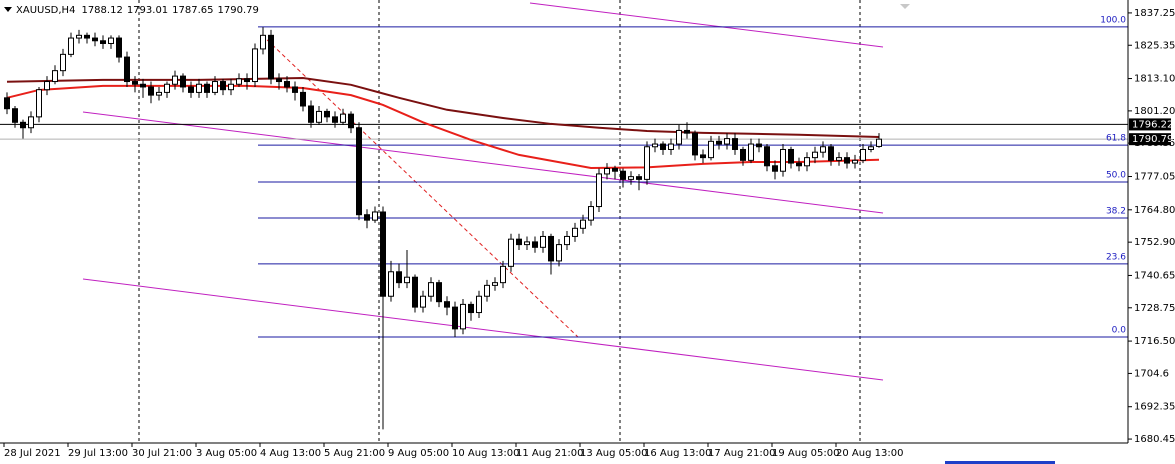 This screenshot has height=464, width=1175. What do you see at coordinates (1154, 177) in the screenshot?
I see `y-tick-label: 1777.05` at bounding box center [1154, 177].